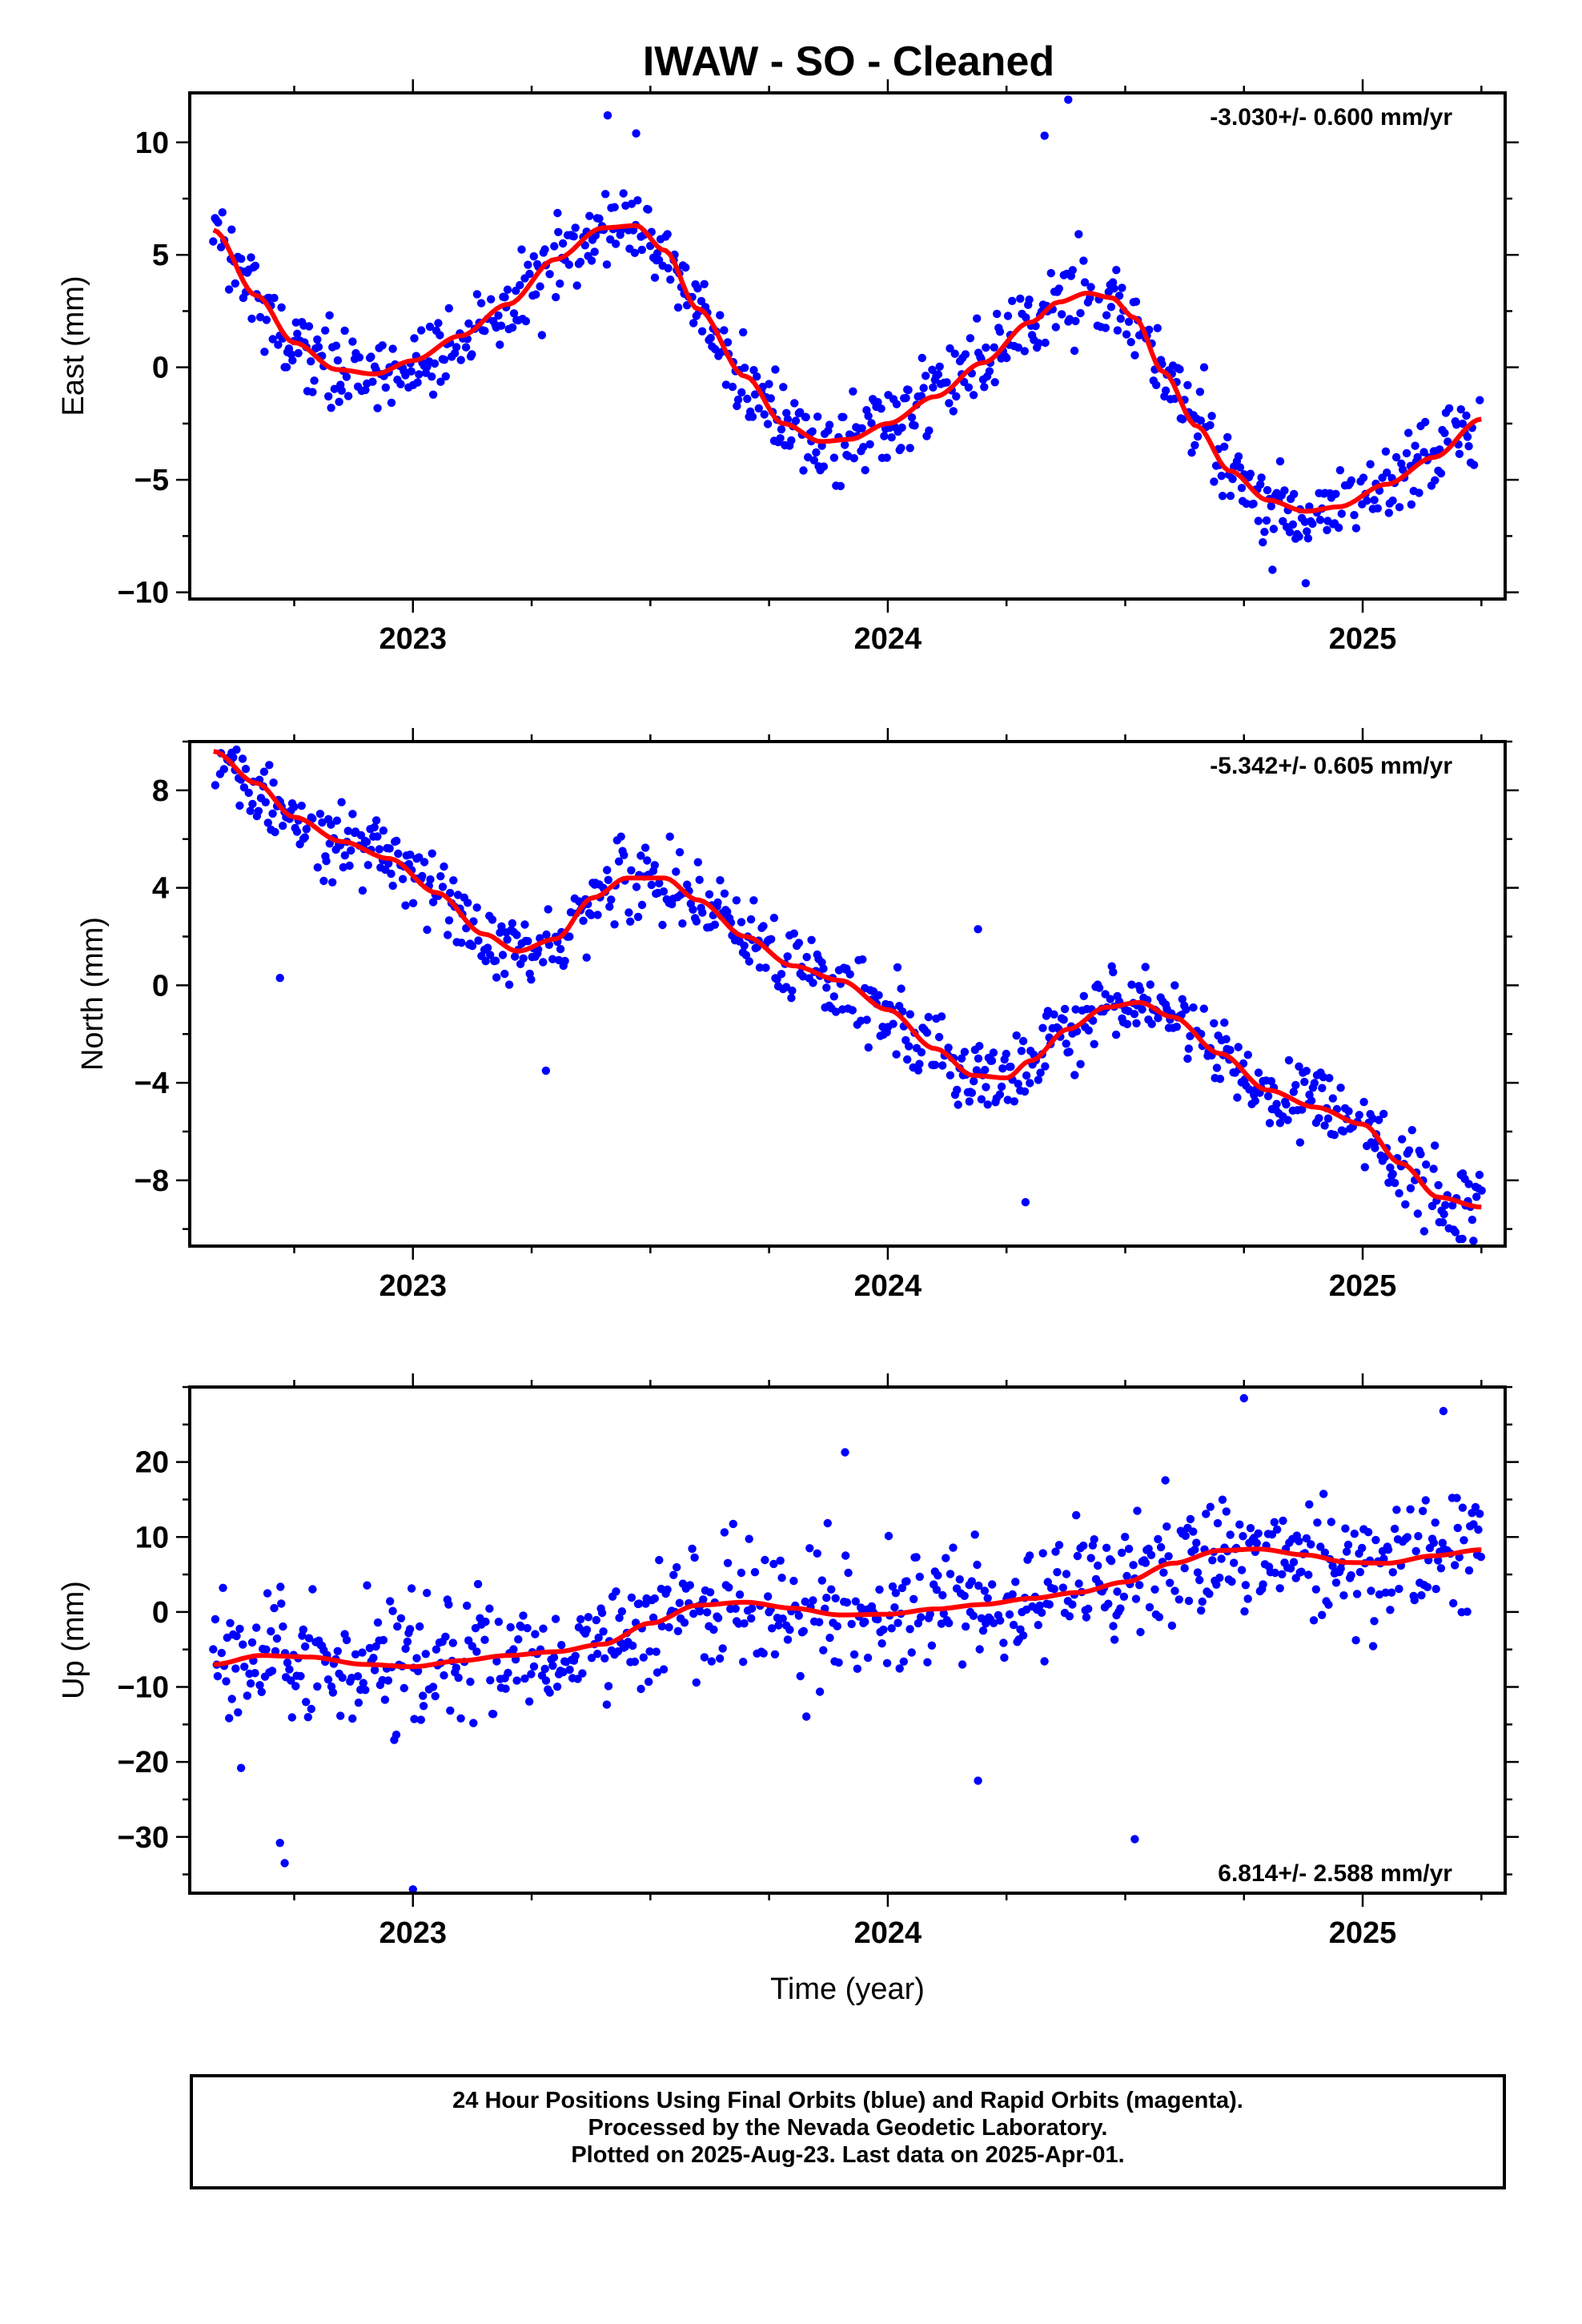 The height and width of the screenshot is (2324, 1582). Describe the element at coordinates (152, 1537) in the screenshot. I see `up-y-tick-label: 10` at that location.